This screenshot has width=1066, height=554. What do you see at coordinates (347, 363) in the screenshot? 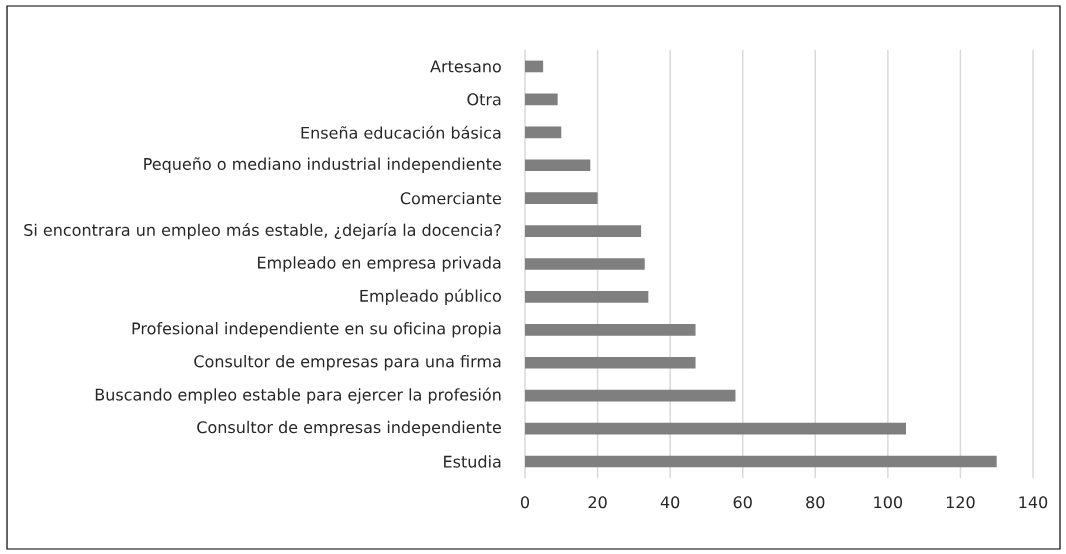
I see `y-tick-label: Consultor de empresas para una firma` at bounding box center [347, 363].